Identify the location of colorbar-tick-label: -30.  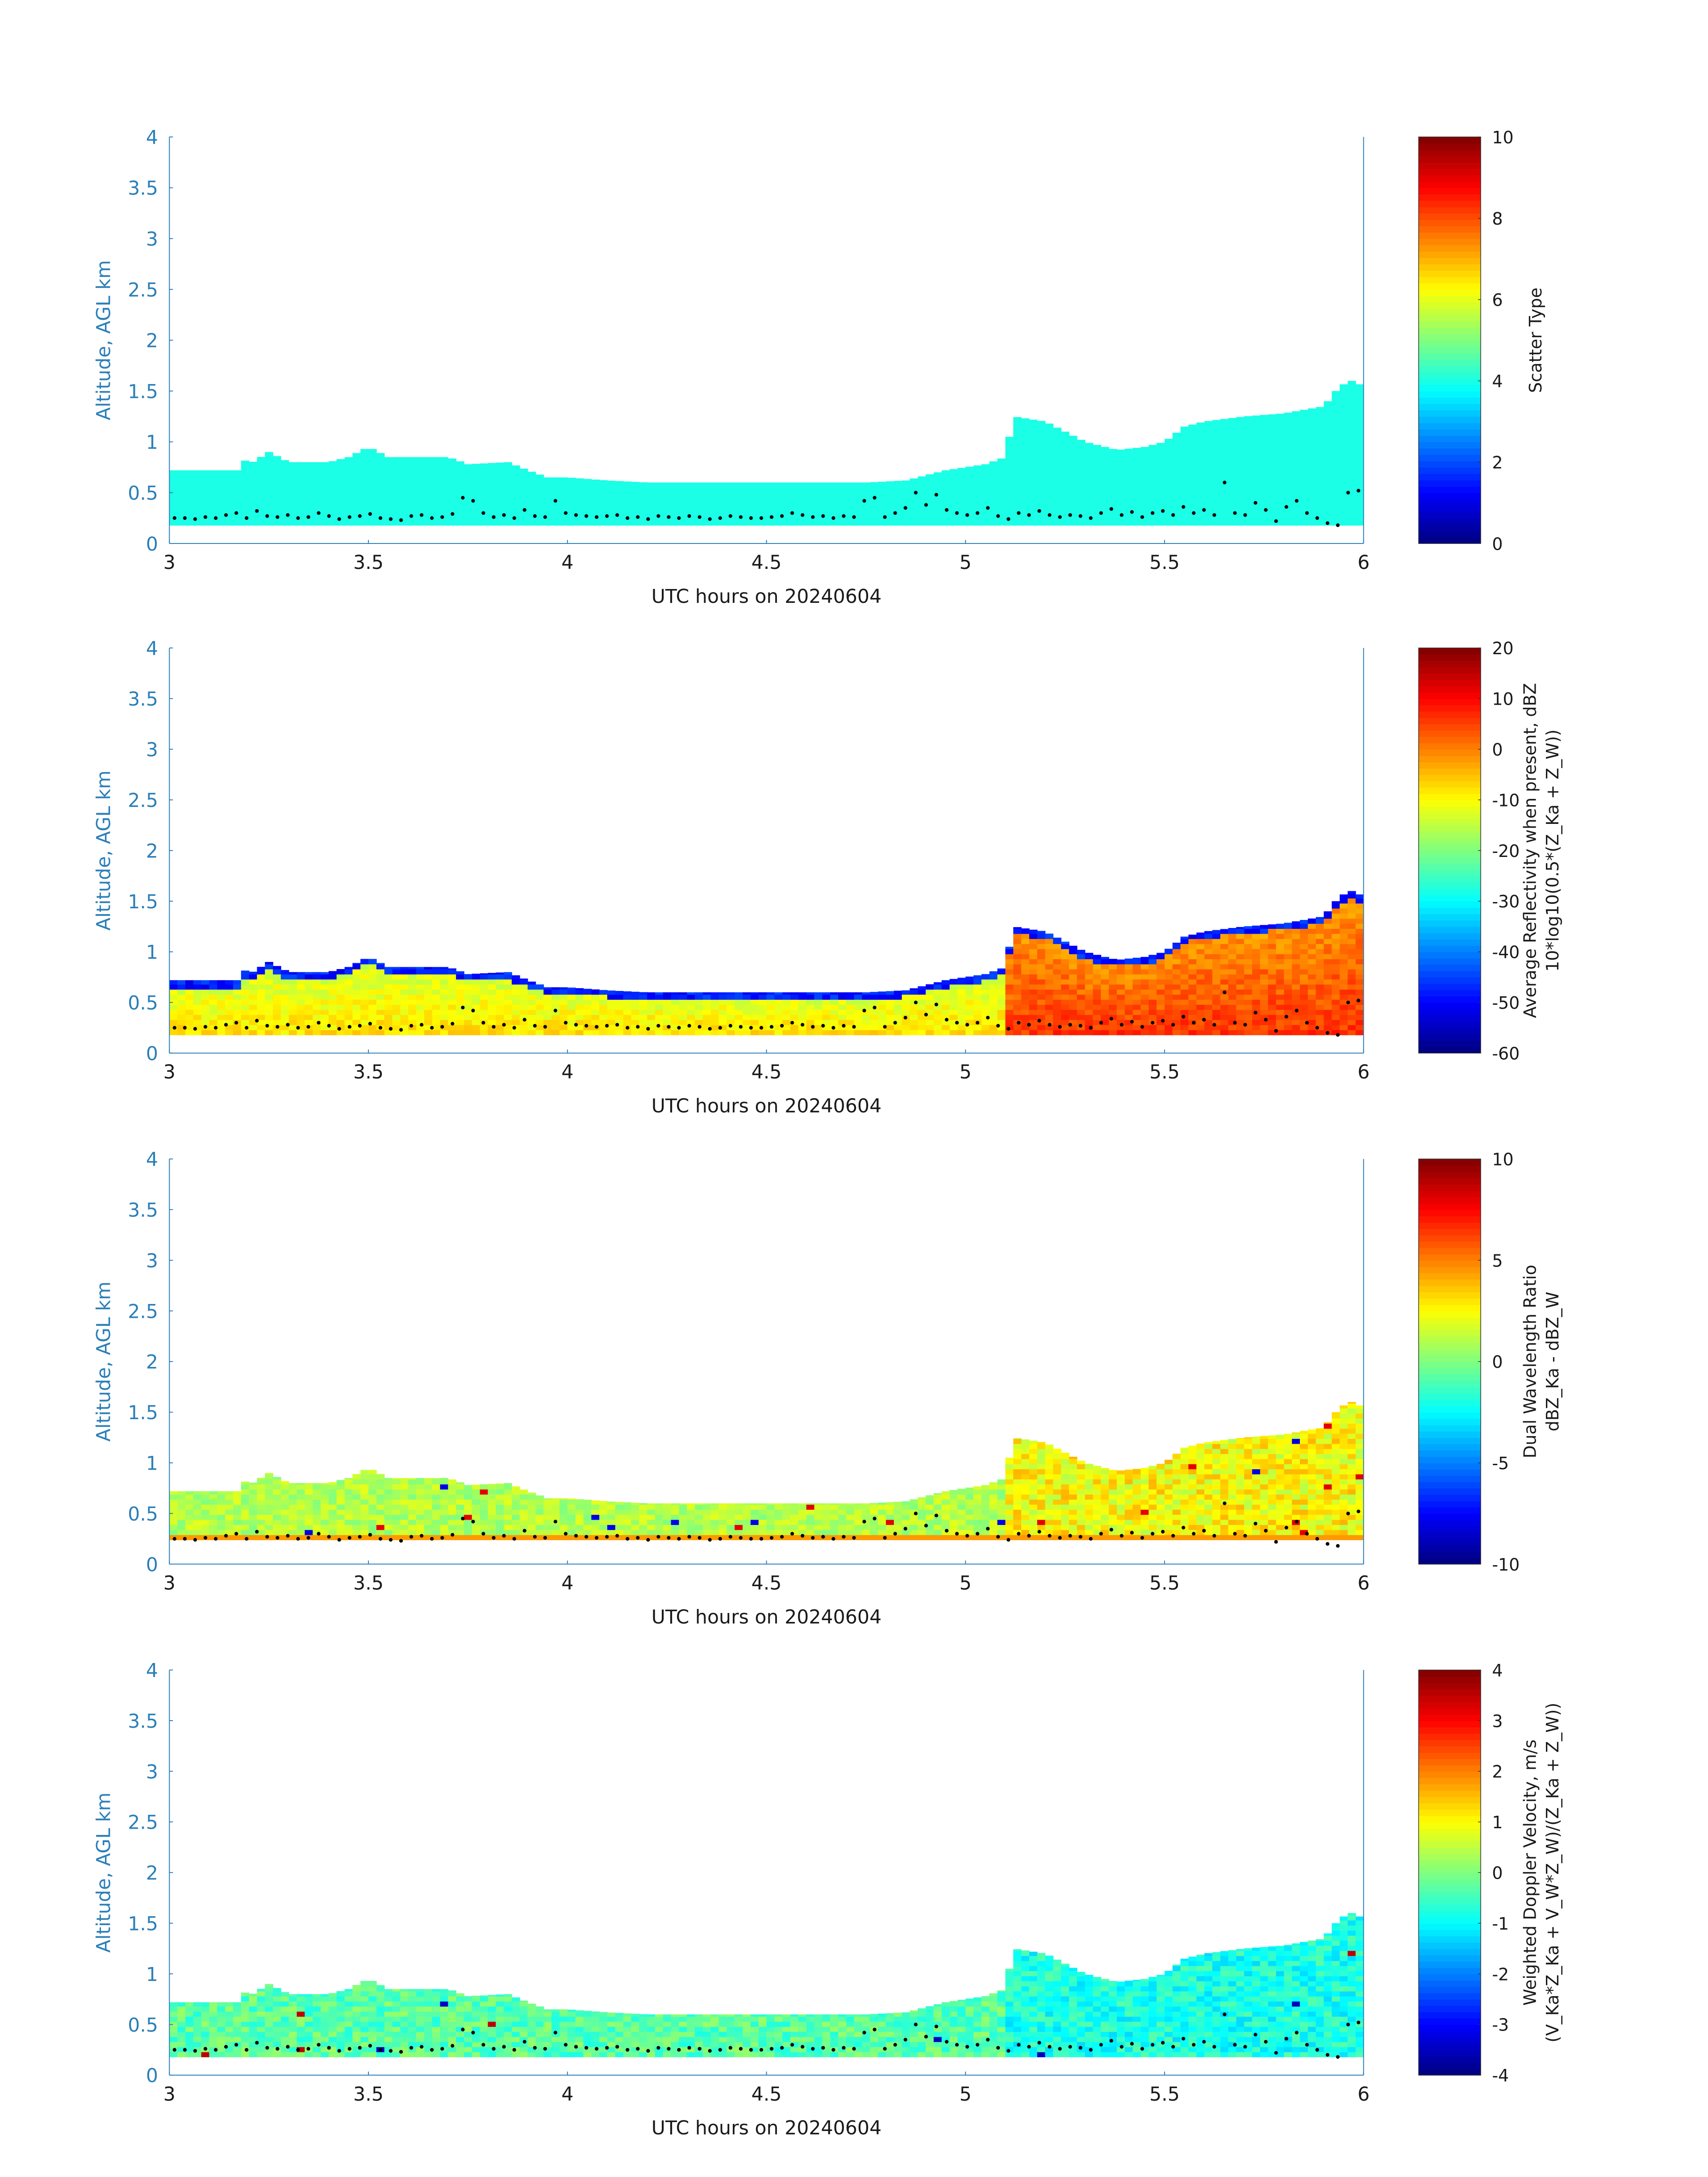
(1506, 901).